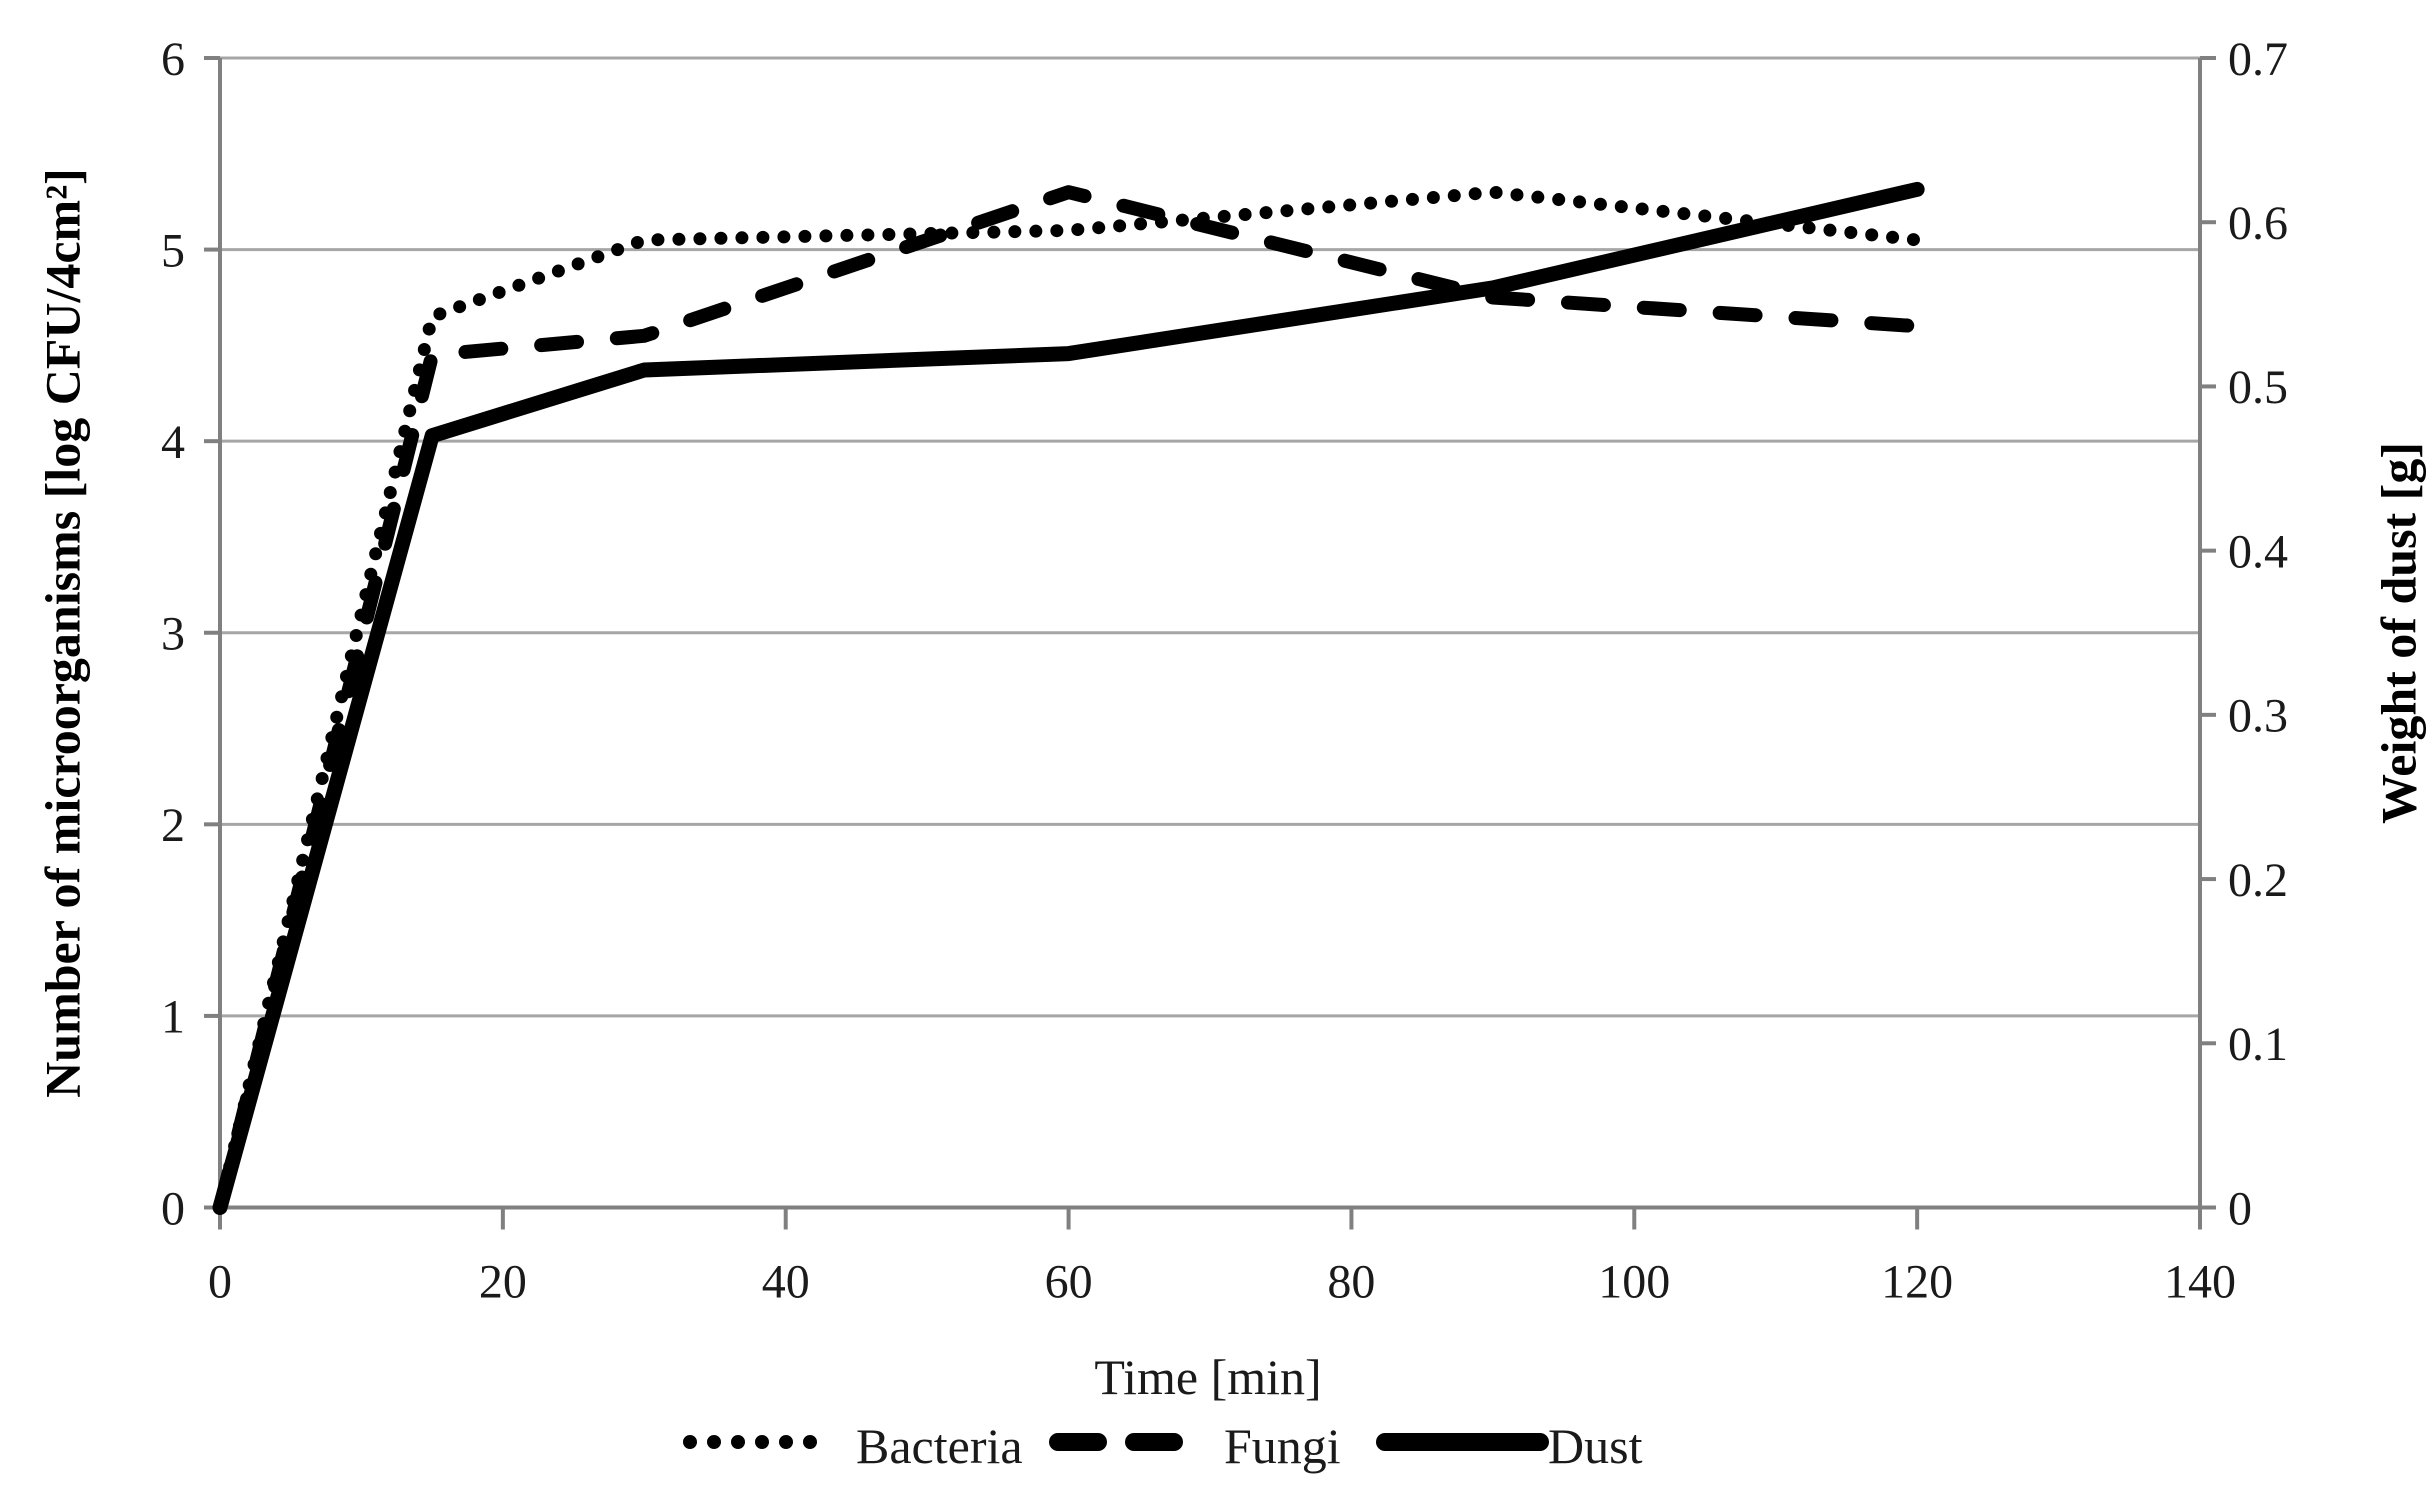 This screenshot has width=2430, height=1491. Describe the element at coordinates (2258, 1044) in the screenshot. I see `y-right-tick-label-0.1: 0.1` at that location.